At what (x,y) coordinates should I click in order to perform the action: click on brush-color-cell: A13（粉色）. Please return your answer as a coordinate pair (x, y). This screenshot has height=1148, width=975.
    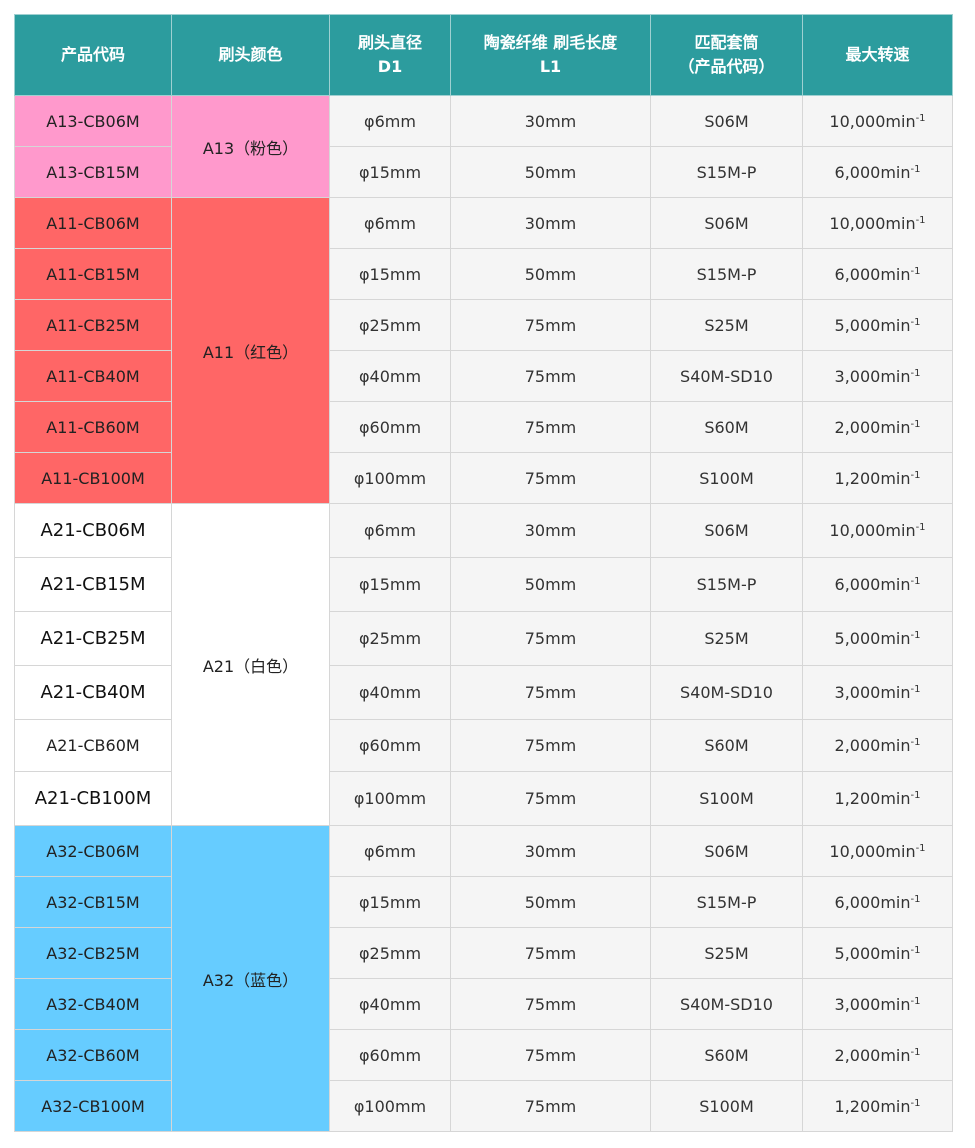
    Looking at the image, I should click on (250, 146).